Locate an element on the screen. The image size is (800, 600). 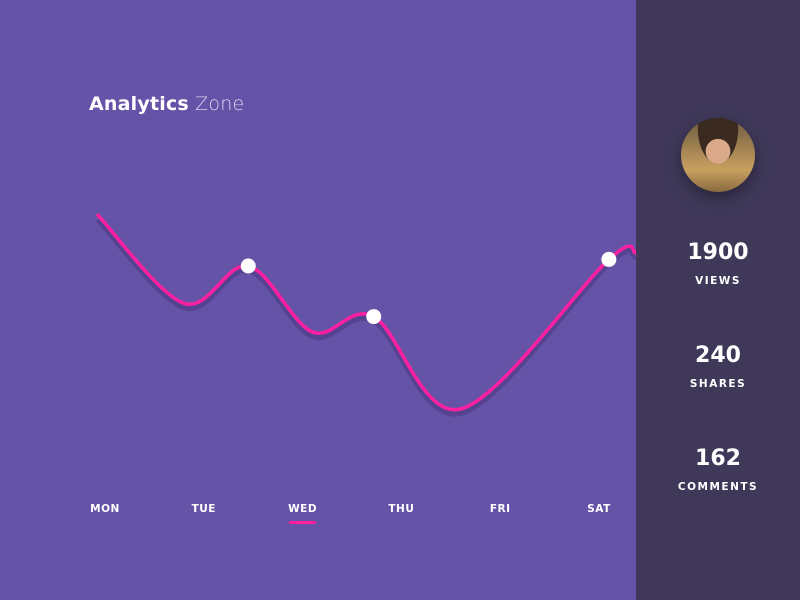
day-axis: MON TUE WED THU FRI SAT is located at coordinates (318, 518).